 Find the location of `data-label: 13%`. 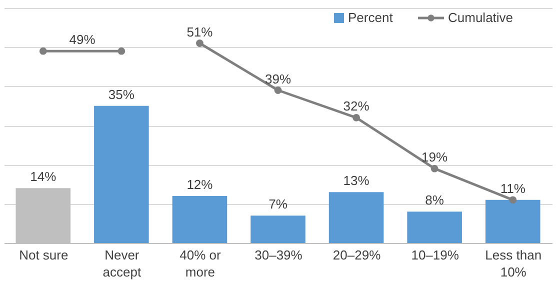

data-label: 13% is located at coordinates (356, 180).